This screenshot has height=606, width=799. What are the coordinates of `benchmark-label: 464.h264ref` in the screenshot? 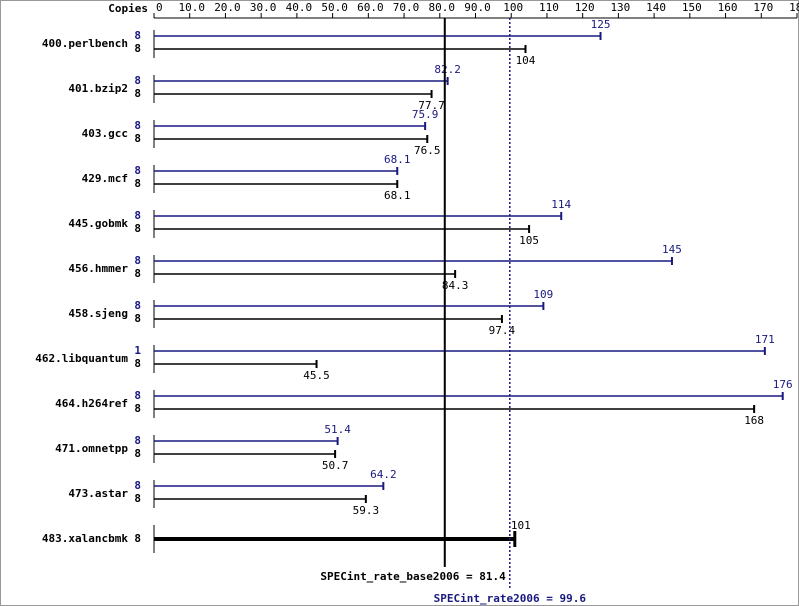 It's located at (91, 403).